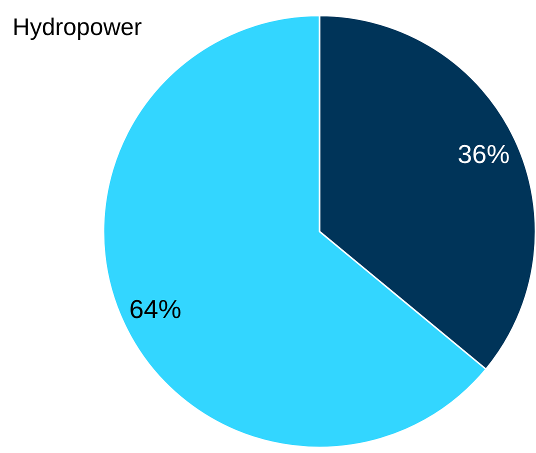 The width and height of the screenshot is (536, 453). Describe the element at coordinates (484, 154) in the screenshot. I see `data-label: 36%` at that location.